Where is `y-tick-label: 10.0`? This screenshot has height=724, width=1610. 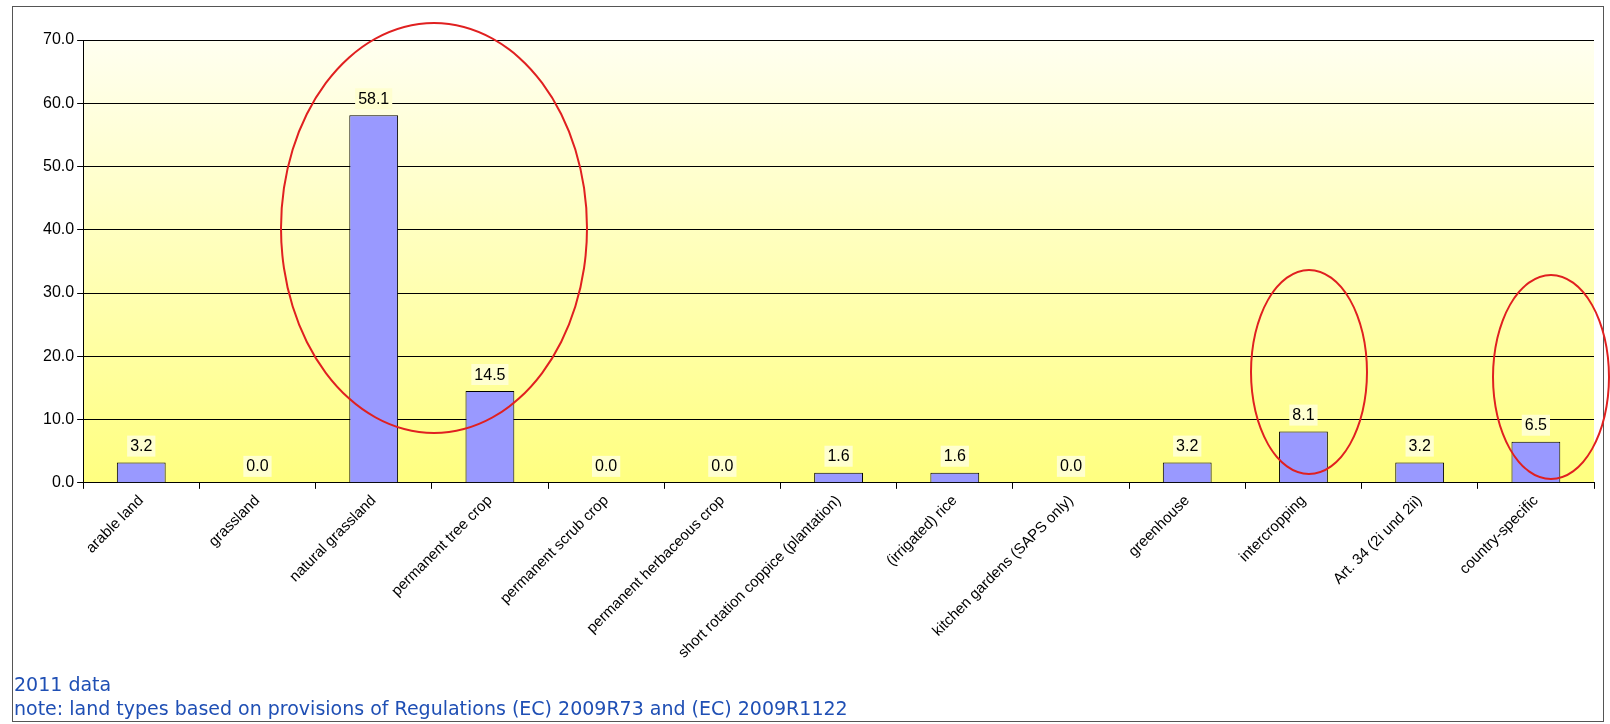 y-tick-label: 10.0 is located at coordinates (59, 418).